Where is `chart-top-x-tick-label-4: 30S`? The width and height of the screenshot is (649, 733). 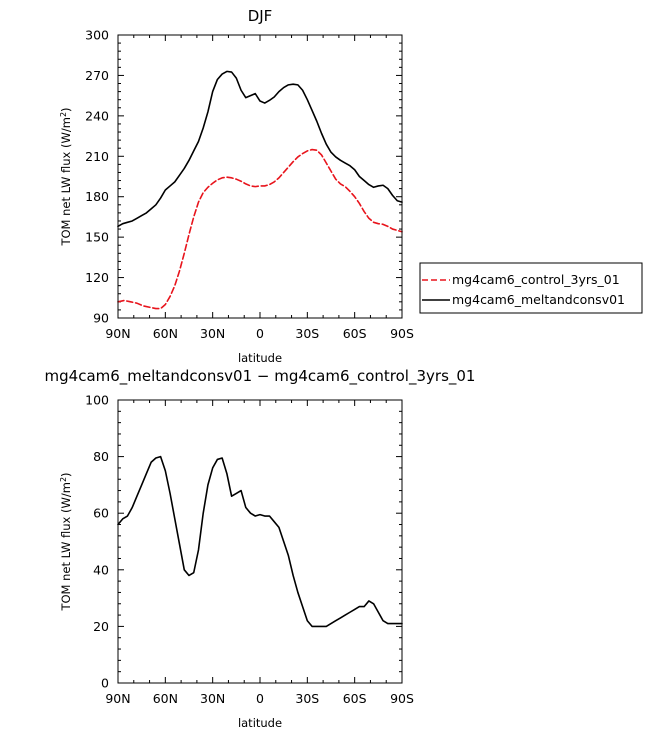 chart-top-x-tick-label-4: 30S is located at coordinates (307, 333).